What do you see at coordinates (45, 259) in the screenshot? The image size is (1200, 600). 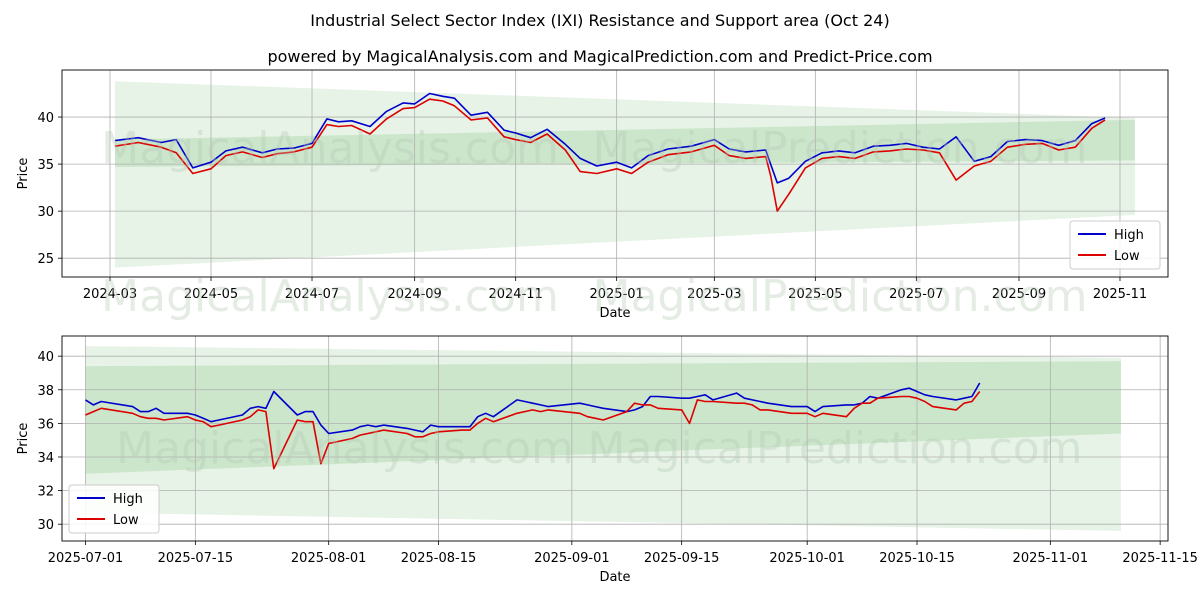 I see `y-tick-label: 25` at bounding box center [45, 259].